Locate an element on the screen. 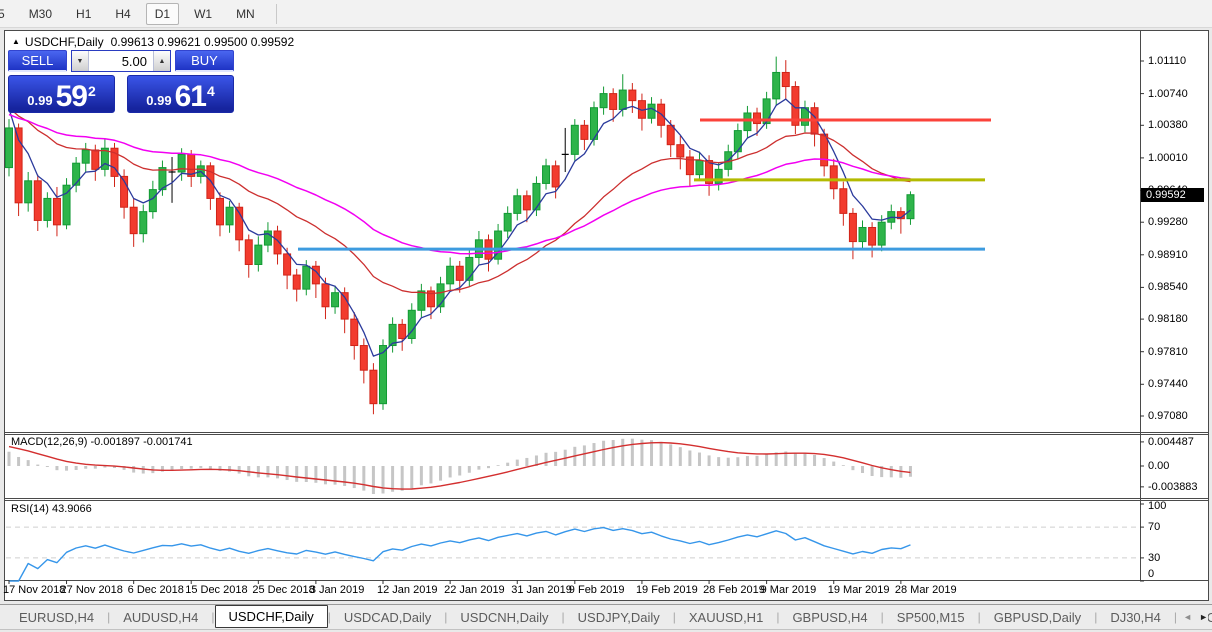 This screenshot has height=632, width=1212. rsi-axis-tick: 0 is located at coordinates (1151, 574).